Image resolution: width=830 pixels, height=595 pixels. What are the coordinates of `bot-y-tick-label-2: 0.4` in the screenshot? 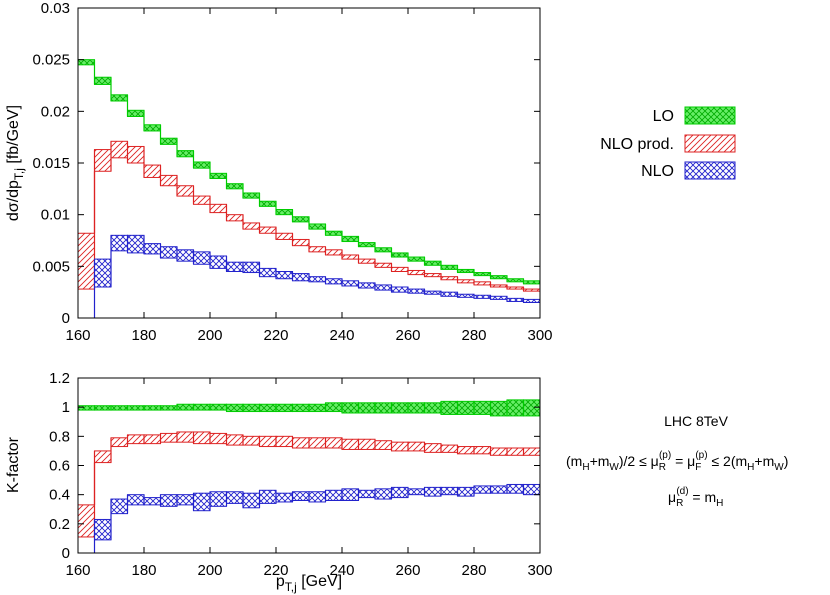 It's located at (59, 495).